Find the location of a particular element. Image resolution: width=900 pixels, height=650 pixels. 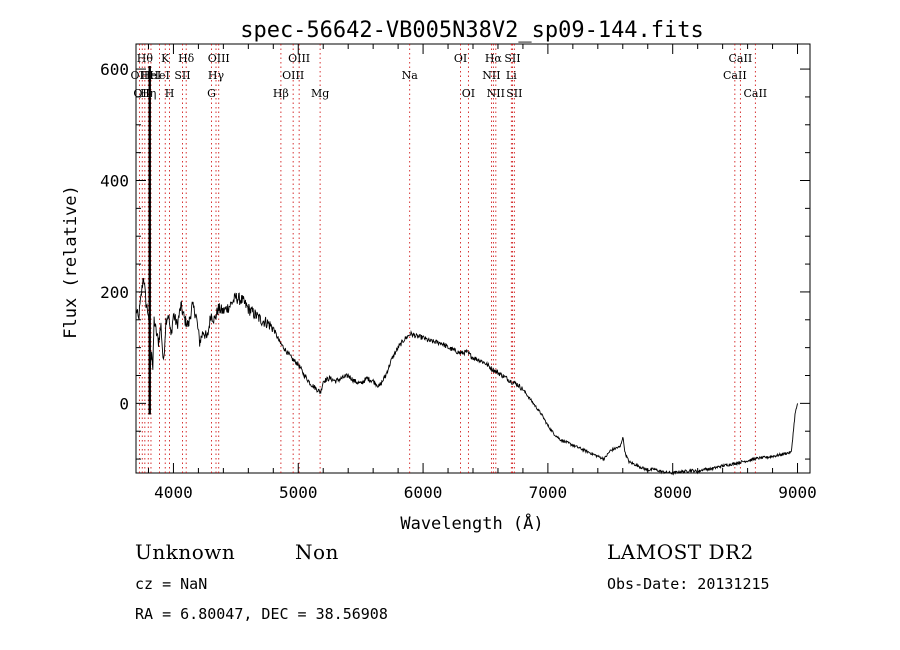

marker-label-24: SII is located at coordinates (512, 58).